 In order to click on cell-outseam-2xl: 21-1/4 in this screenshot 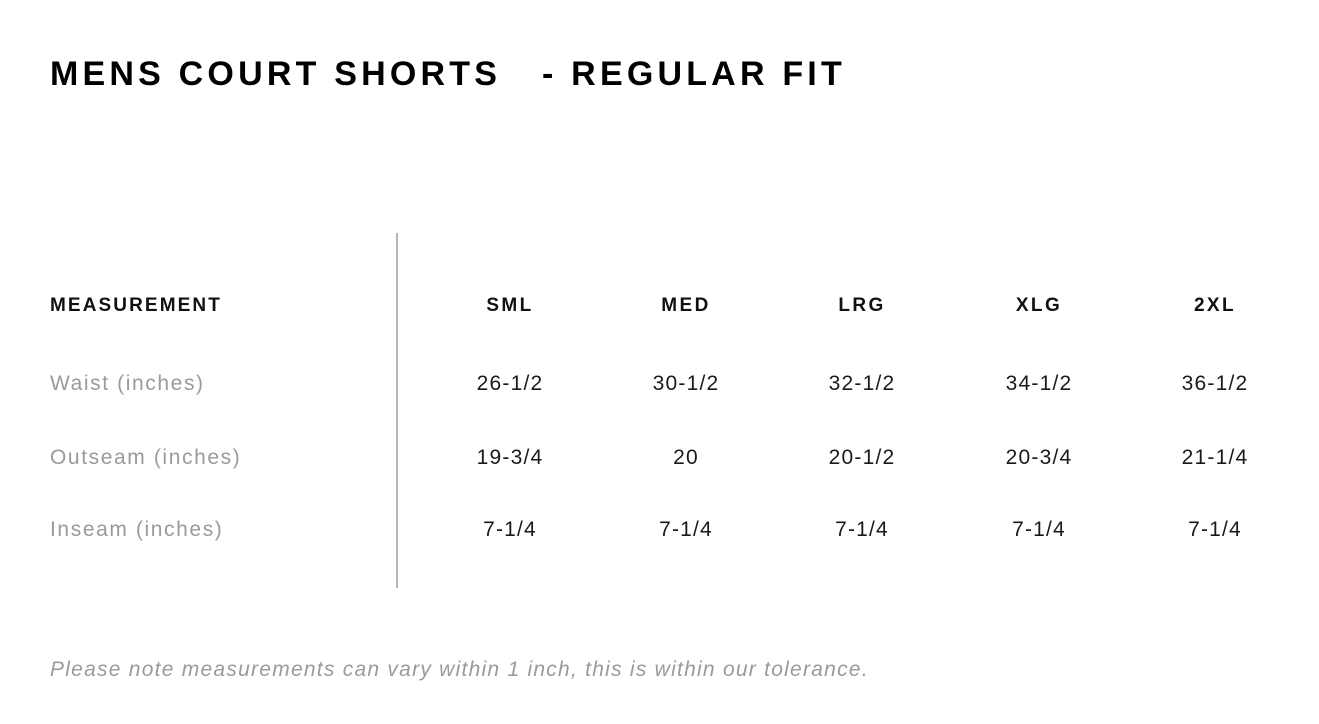, I will do `click(1215, 457)`.